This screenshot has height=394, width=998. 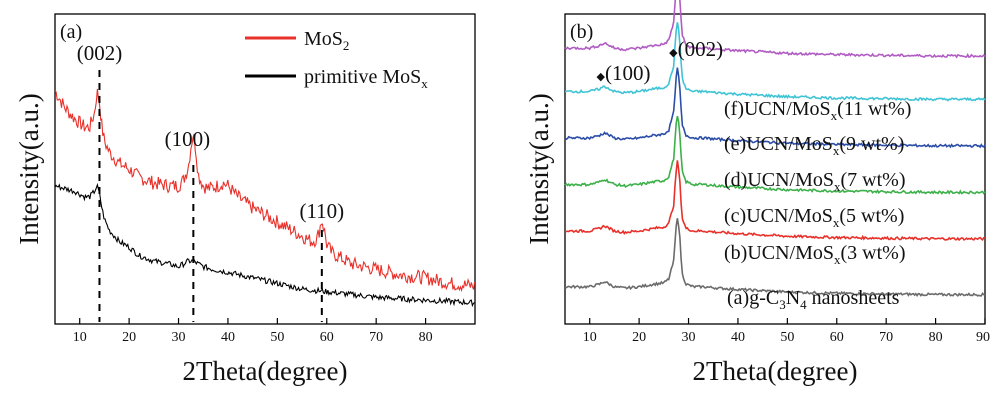 What do you see at coordinates (366, 78) in the screenshot?
I see `legend-label-a: primitive MoSx` at bounding box center [366, 78].